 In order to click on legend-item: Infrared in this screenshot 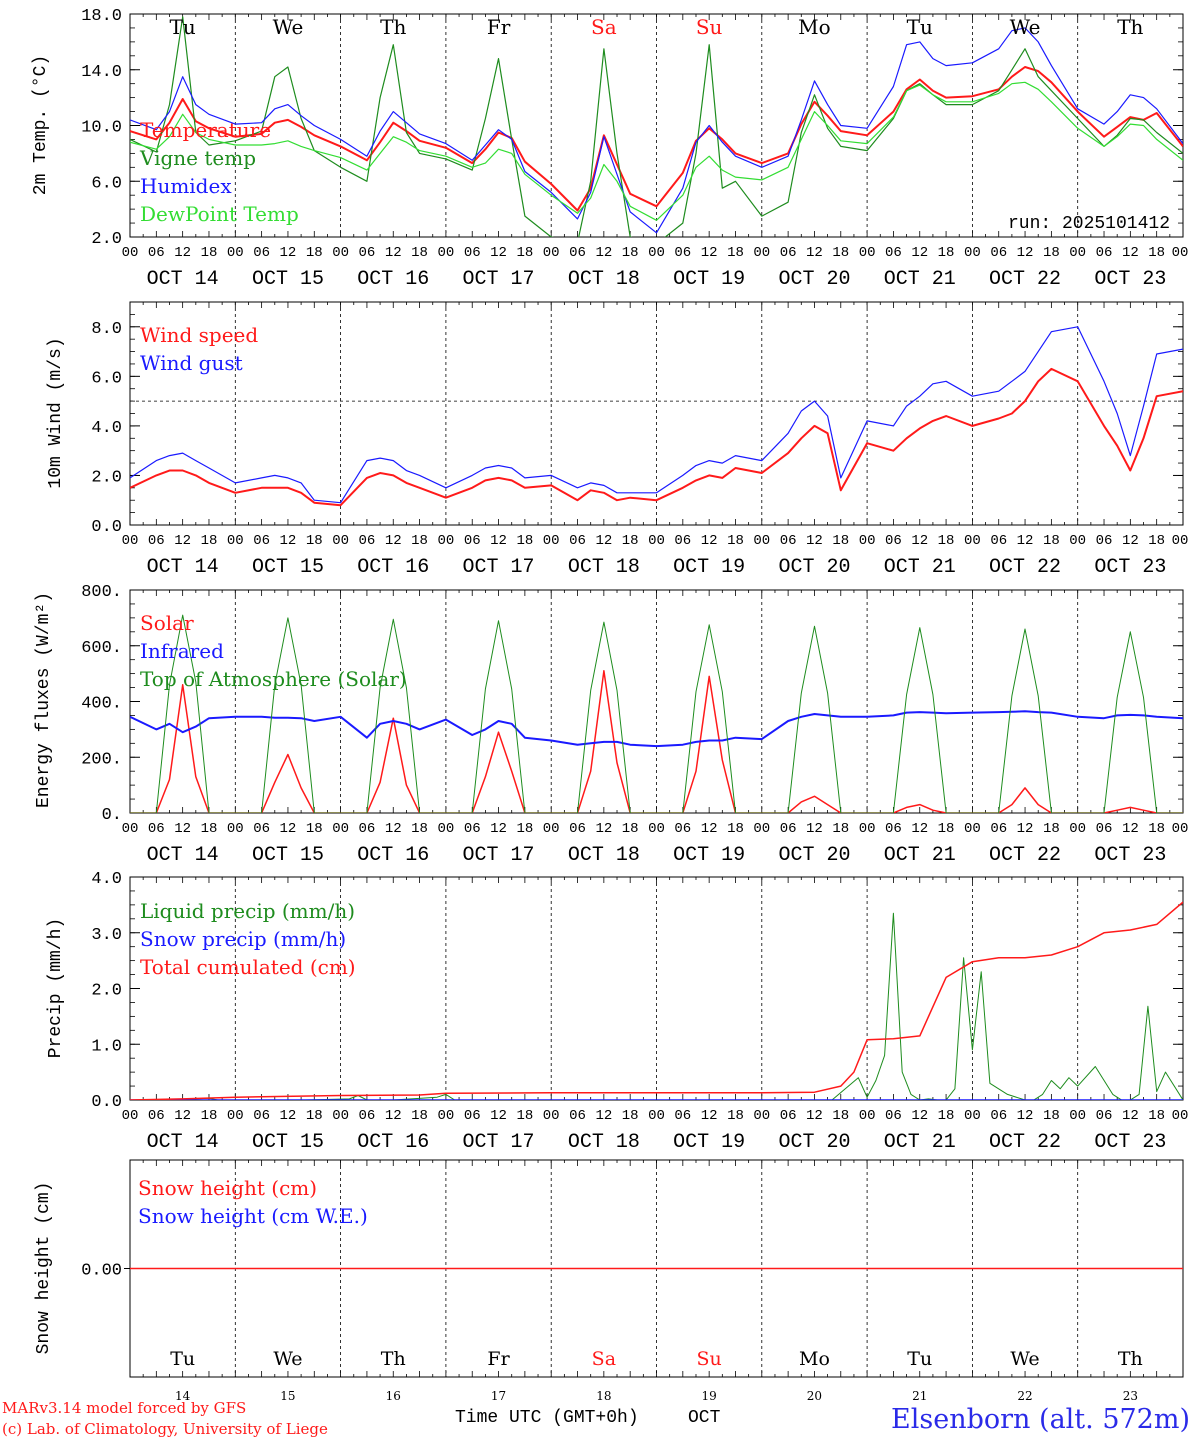, I will do `click(182, 651)`.